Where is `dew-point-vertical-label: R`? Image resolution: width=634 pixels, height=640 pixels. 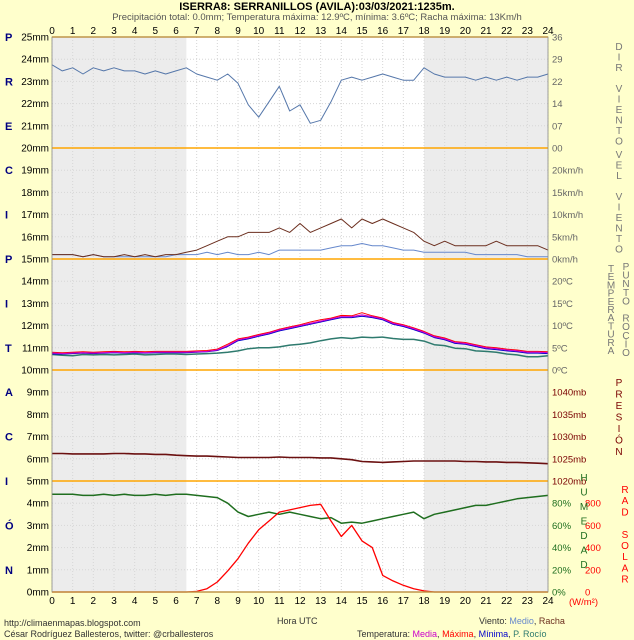 dew-point-vertical-label: R is located at coordinates (625, 319).